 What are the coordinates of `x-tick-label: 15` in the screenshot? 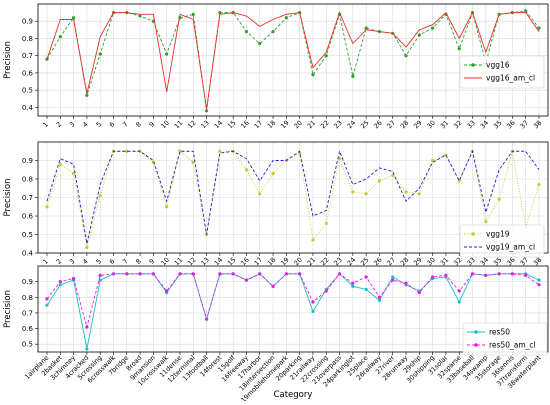 It's located at (232, 262).